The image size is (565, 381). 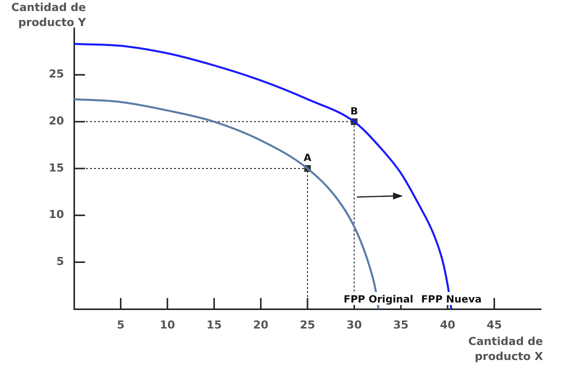 I want to click on x-tick-label: 5, so click(x=120, y=325).